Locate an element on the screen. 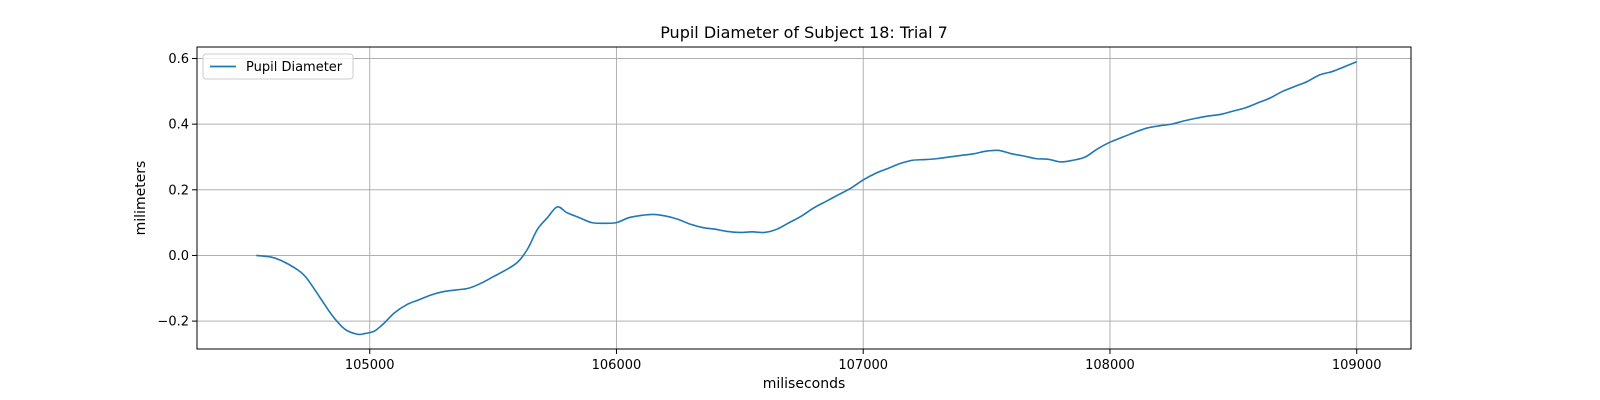 The width and height of the screenshot is (1600, 400). x-axis-ticks: 105000 106000 107000 108000 109000 is located at coordinates (863, 361).